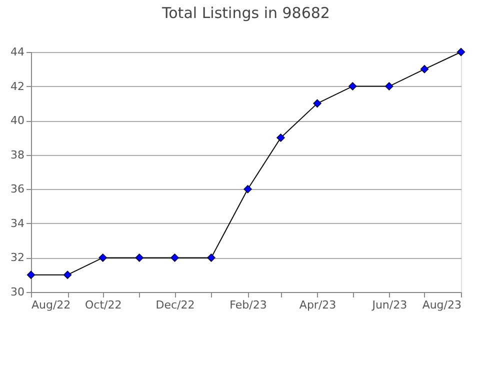 The width and height of the screenshot is (490, 380). I want to click on x-tick-label: Oct/22, so click(103, 305).